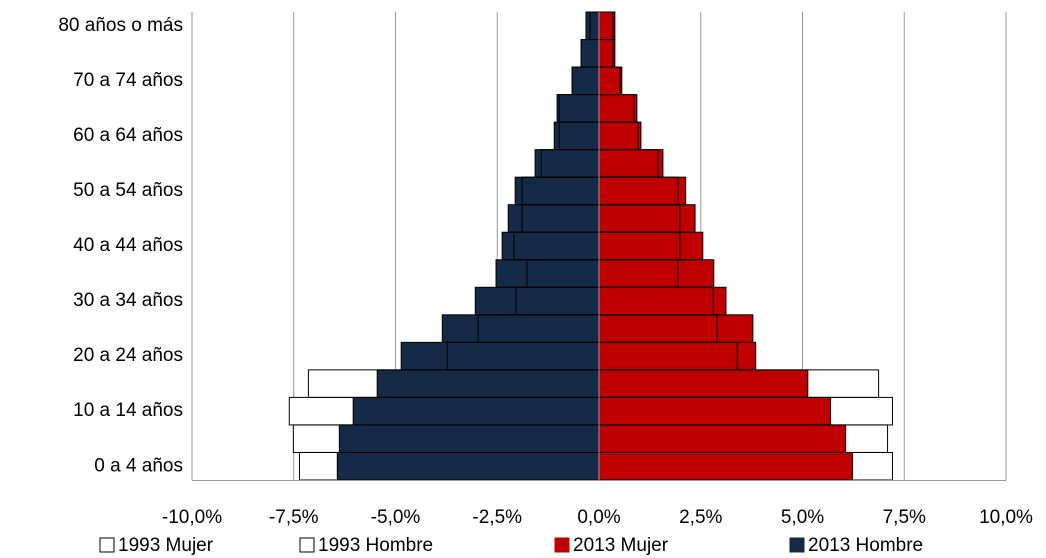 The height and width of the screenshot is (558, 1046). Describe the element at coordinates (865, 545) in the screenshot. I see `legend-label: 2013 Hombre` at that location.